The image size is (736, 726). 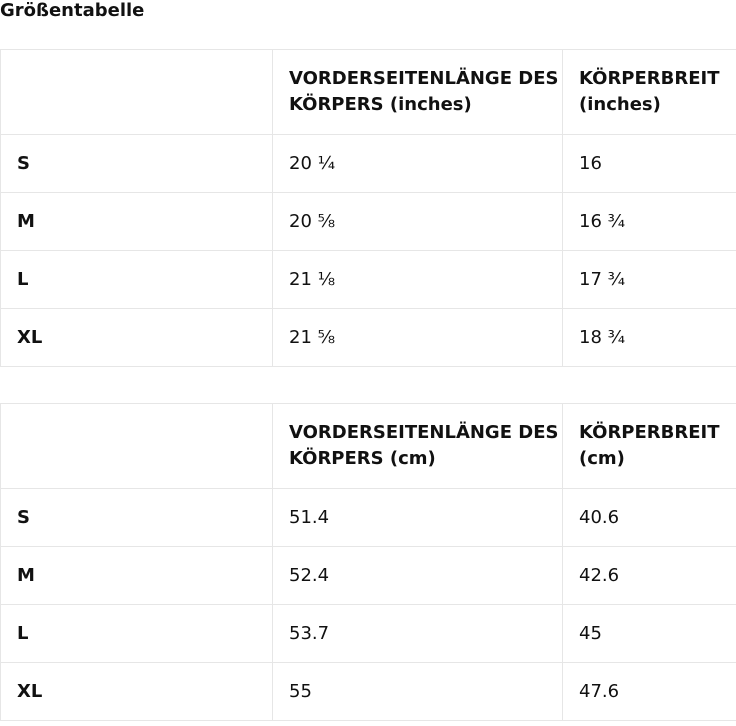 What do you see at coordinates (417, 221) in the screenshot?
I see `cell: 20 ⅝` at bounding box center [417, 221].